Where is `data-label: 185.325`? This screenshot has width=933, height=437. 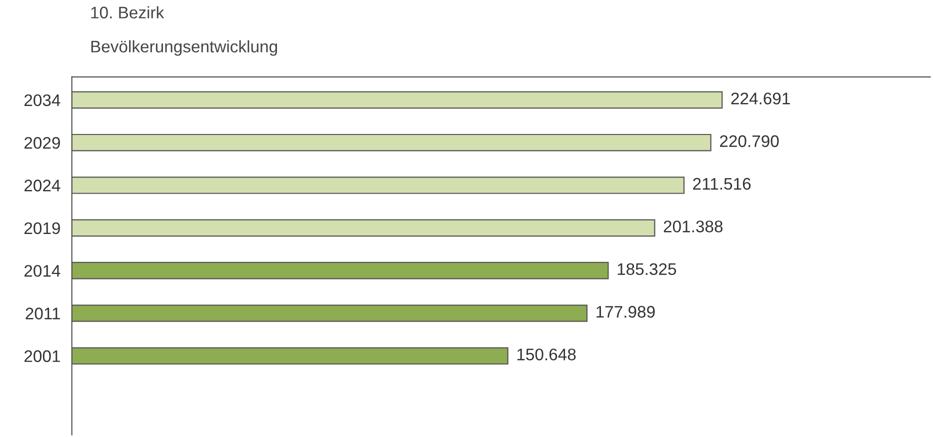
data-label: 185.325 is located at coordinates (647, 269).